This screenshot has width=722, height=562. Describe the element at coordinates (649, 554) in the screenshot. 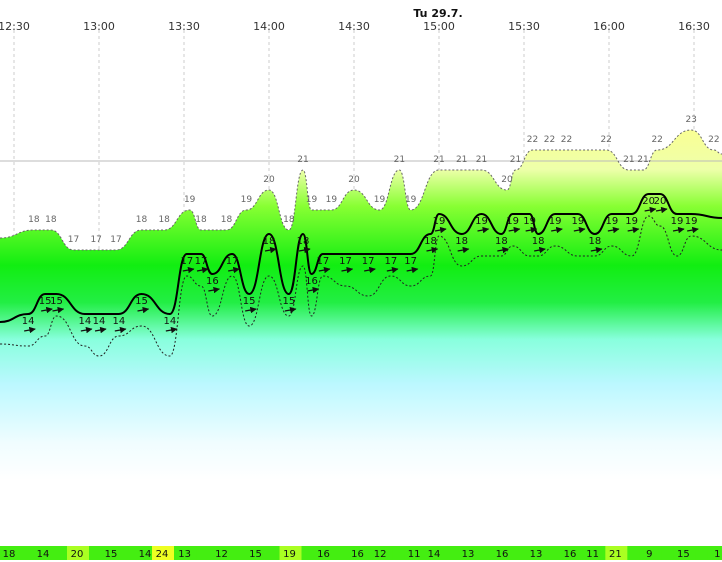

I see `strip-label: 9` at that location.